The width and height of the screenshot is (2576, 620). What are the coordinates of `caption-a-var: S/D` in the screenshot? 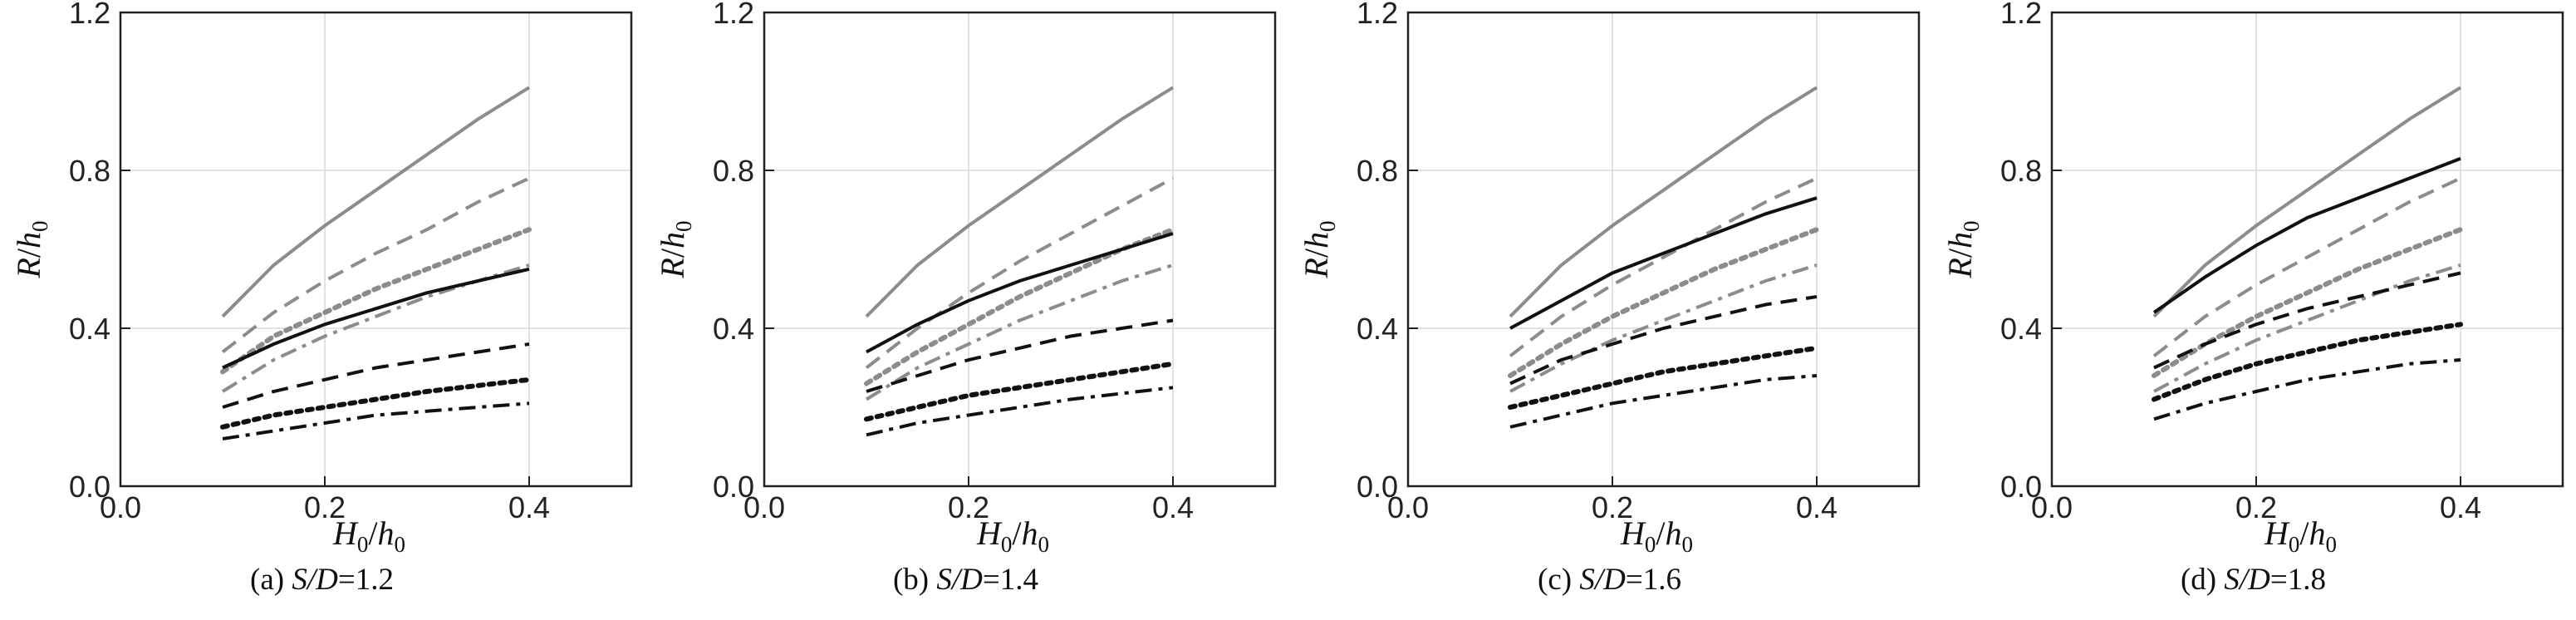 It's located at (315, 580).